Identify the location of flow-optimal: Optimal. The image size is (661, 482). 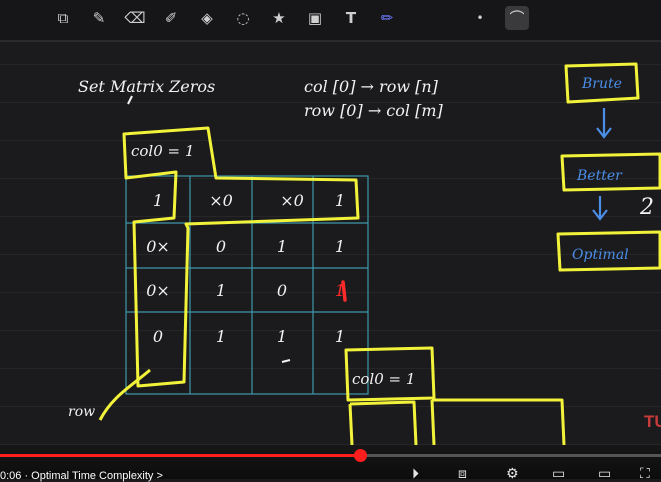
(600, 255).